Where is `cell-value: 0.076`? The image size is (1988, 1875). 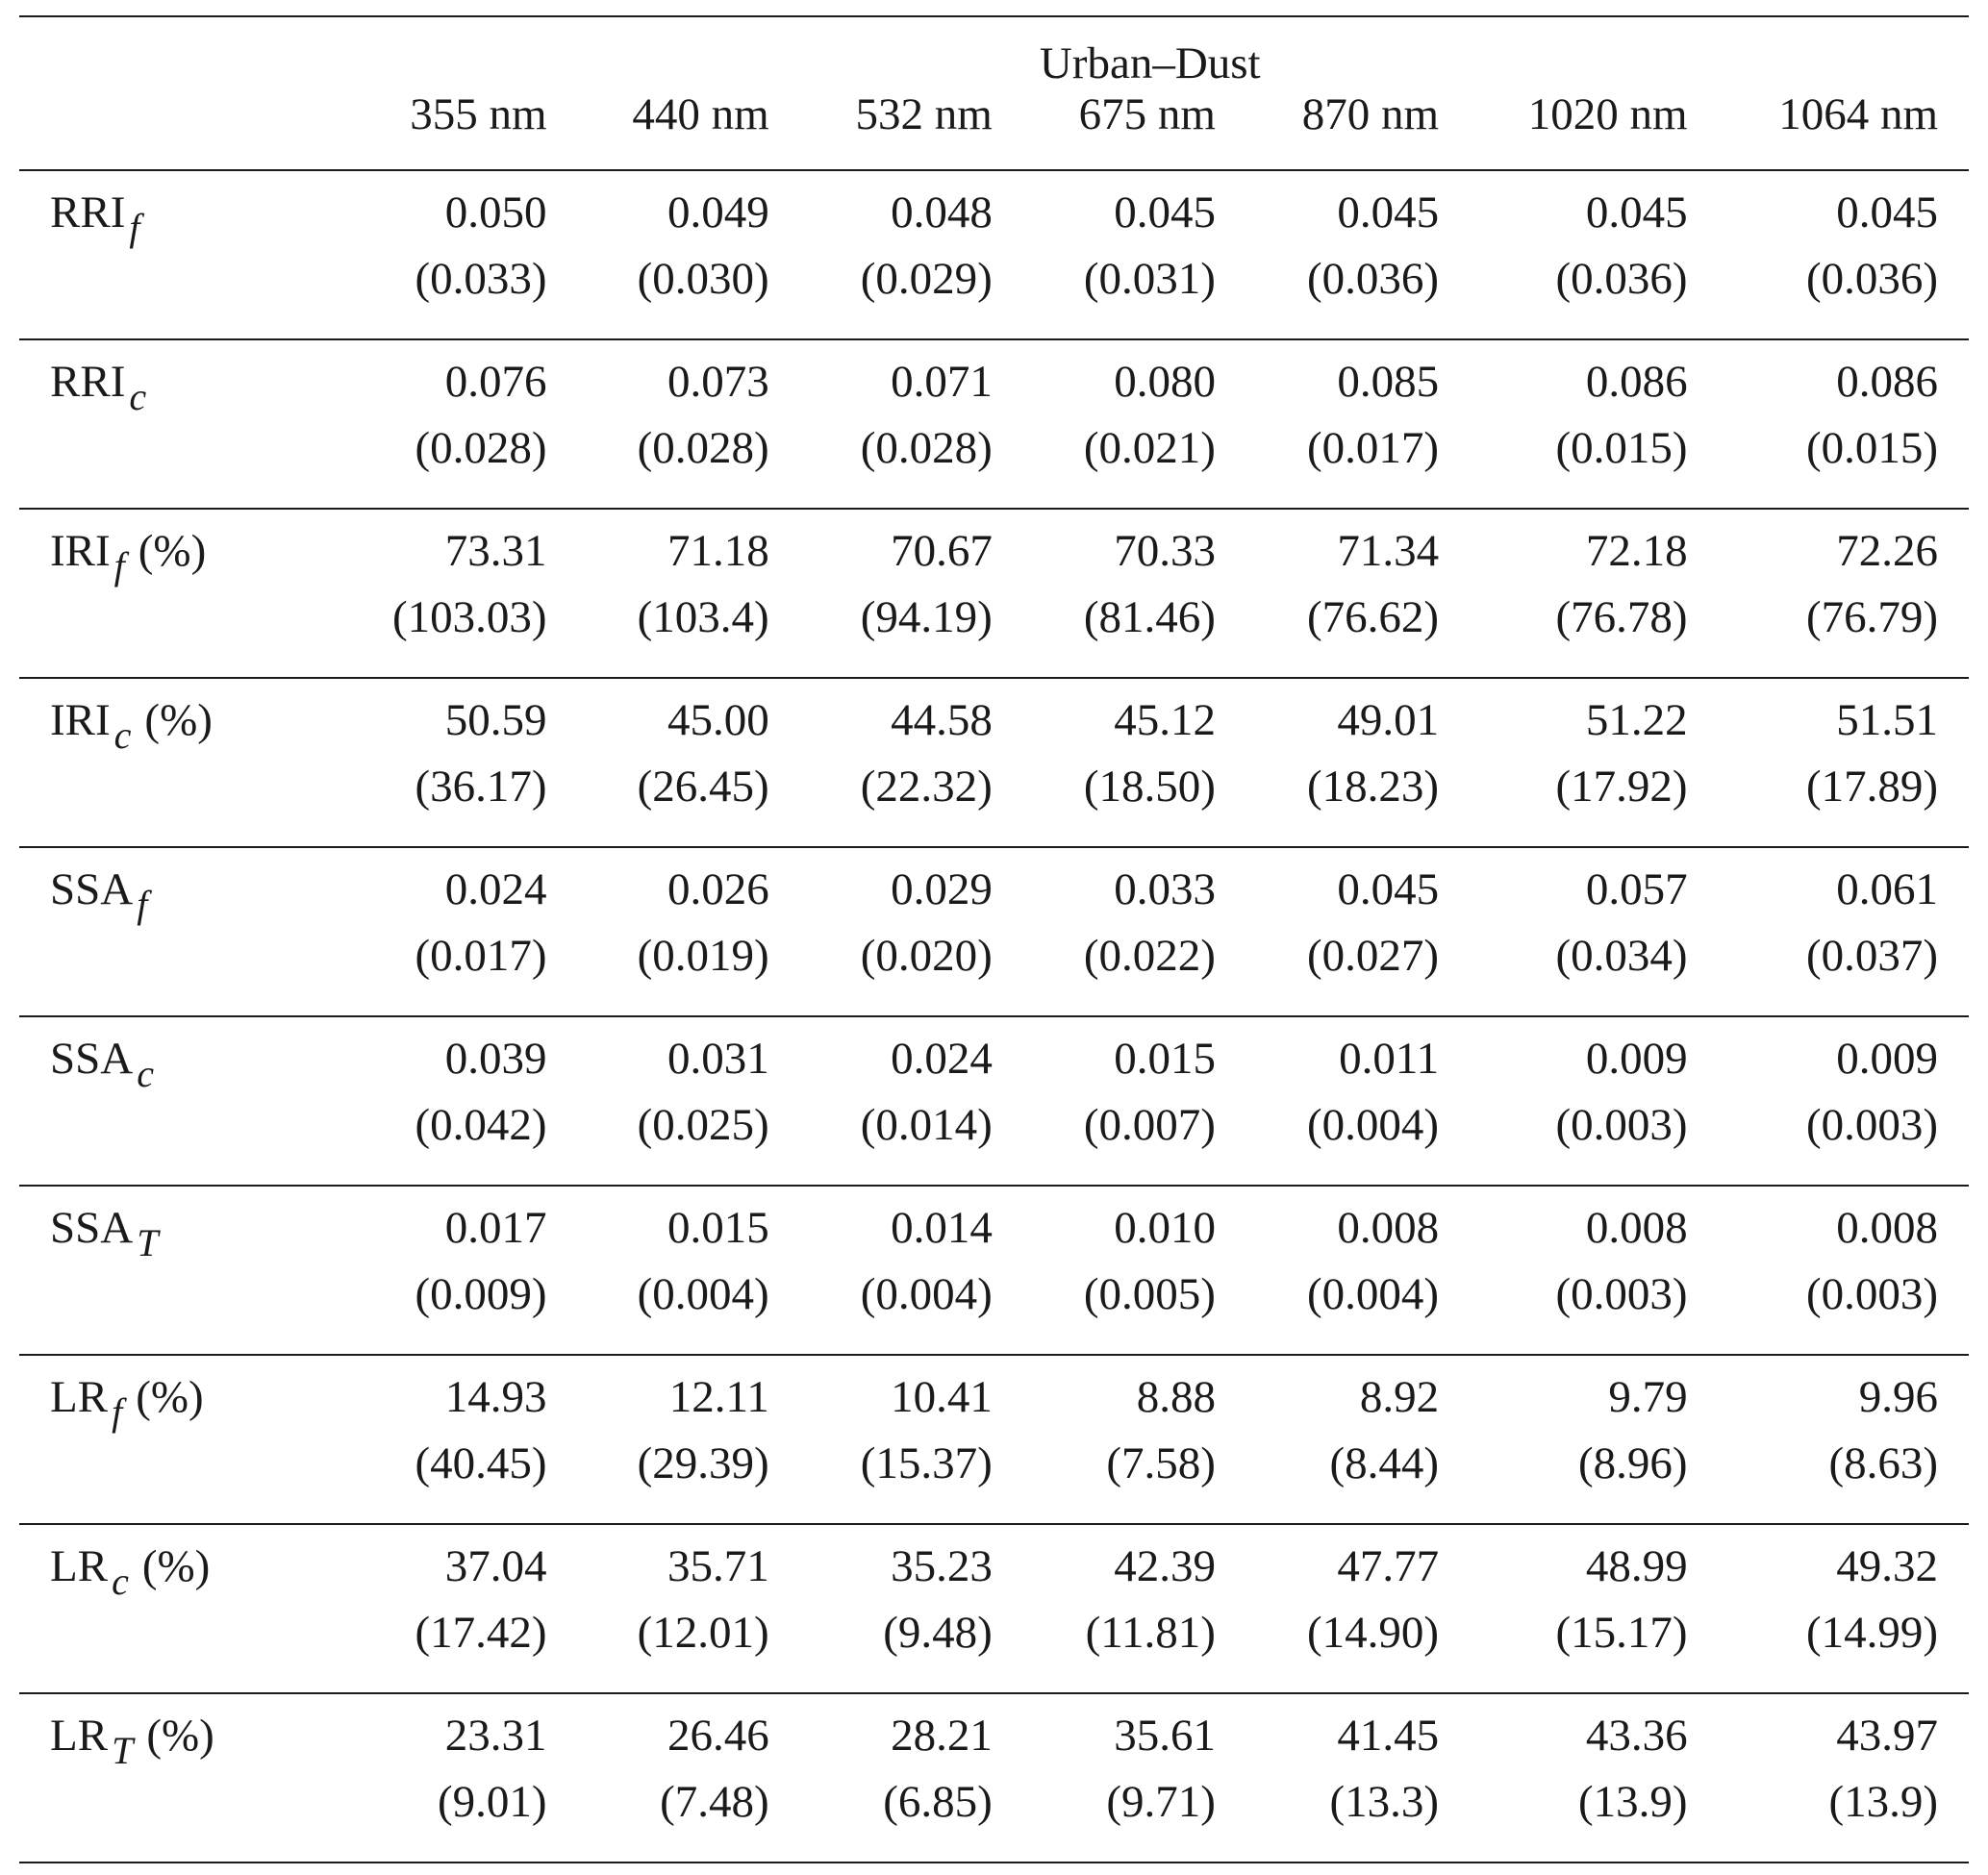
cell-value: 0.076 is located at coordinates (495, 382).